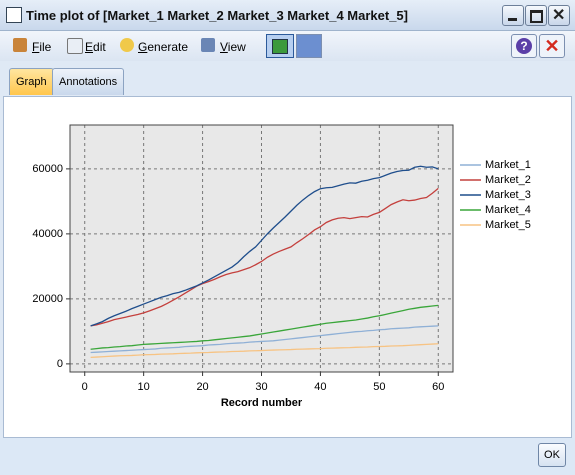  What do you see at coordinates (309, 46) in the screenshot?
I see `sort-button` at bounding box center [309, 46].